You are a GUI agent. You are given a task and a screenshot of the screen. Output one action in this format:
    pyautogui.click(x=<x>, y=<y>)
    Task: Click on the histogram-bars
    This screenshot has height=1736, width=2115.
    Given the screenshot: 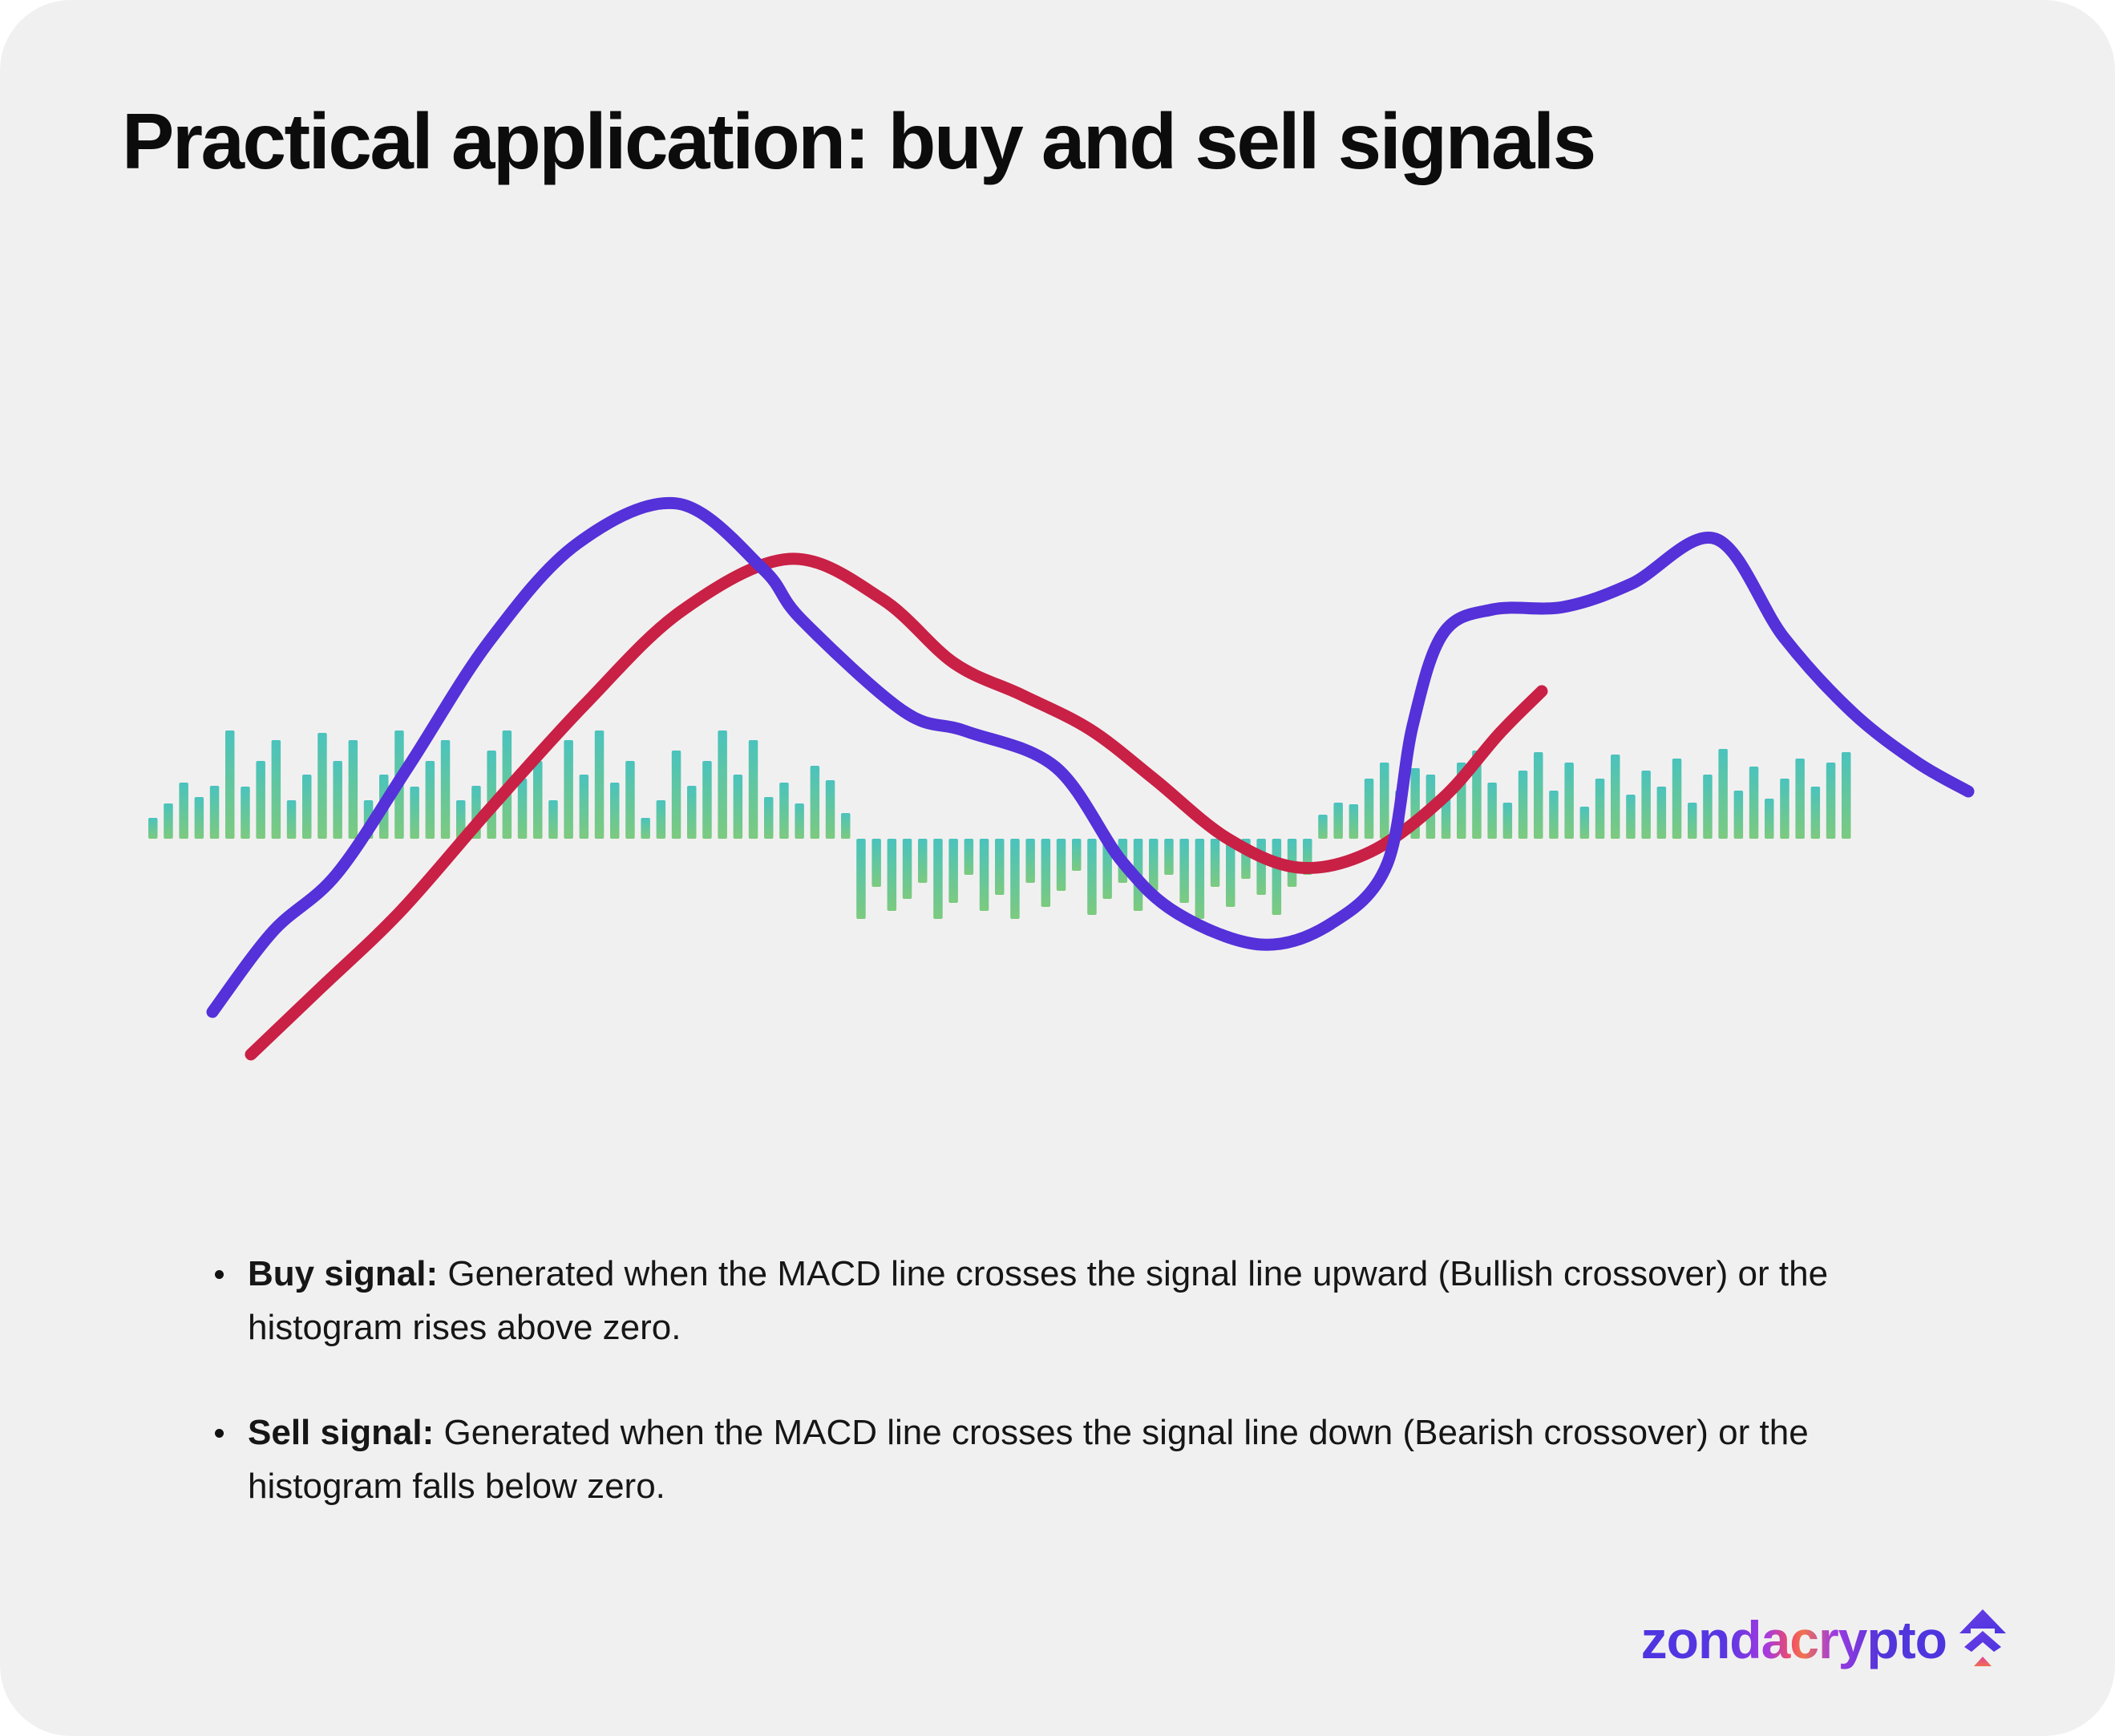 What is the action you would take?
    pyautogui.click(x=999, y=824)
    